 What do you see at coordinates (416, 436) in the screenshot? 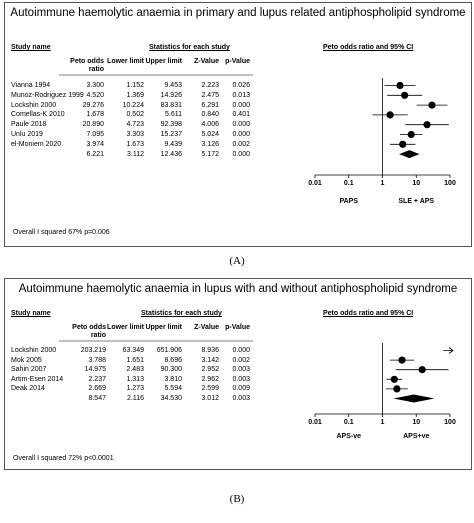
I see `favours-right-label: APS+ve` at bounding box center [416, 436].